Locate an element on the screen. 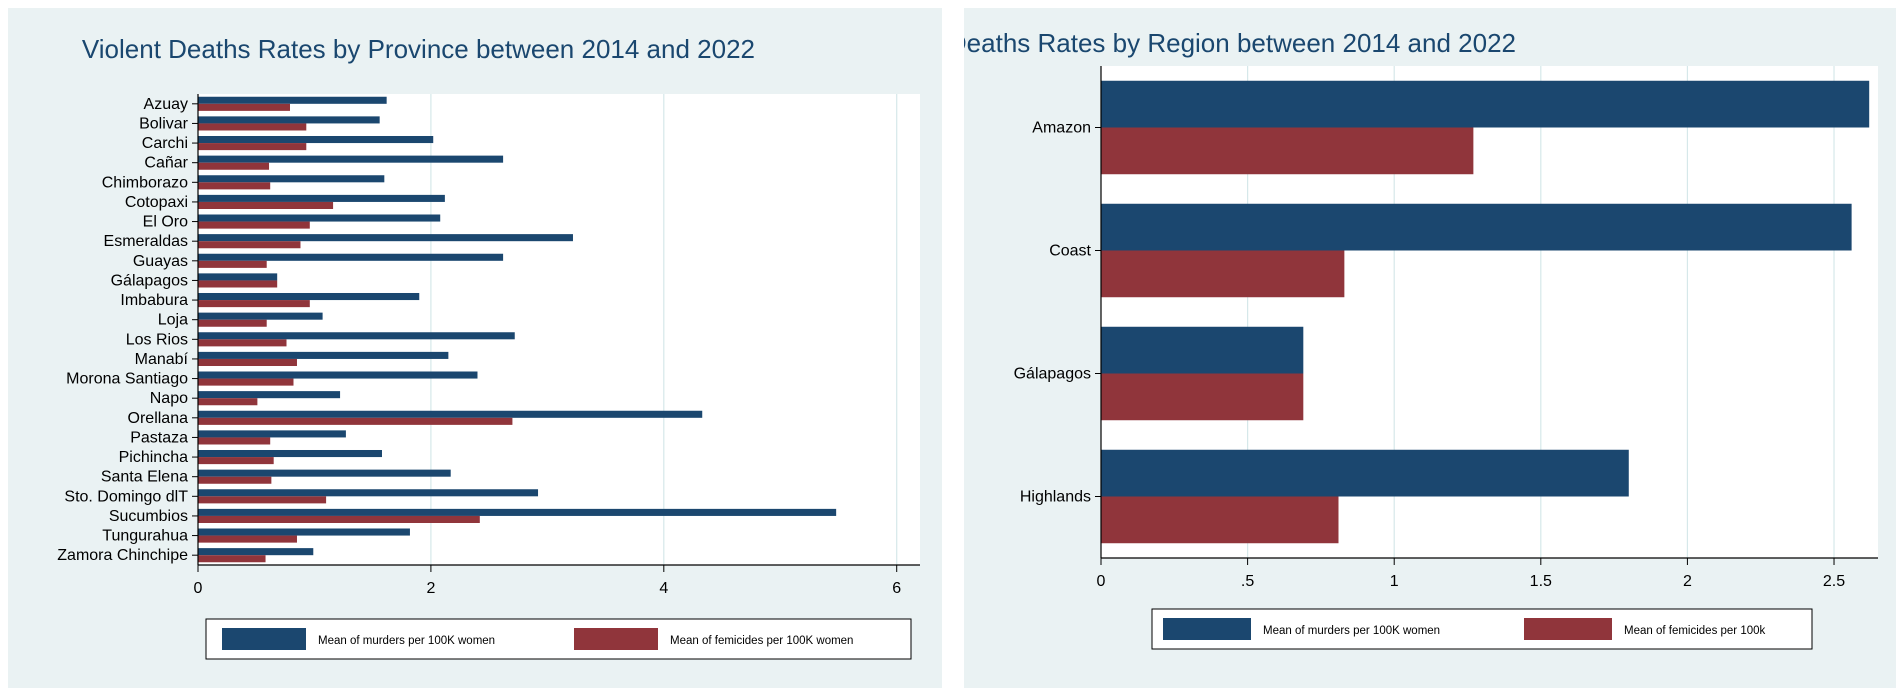 This screenshot has height=697, width=1902. category-label: Orellana is located at coordinates (158, 418).